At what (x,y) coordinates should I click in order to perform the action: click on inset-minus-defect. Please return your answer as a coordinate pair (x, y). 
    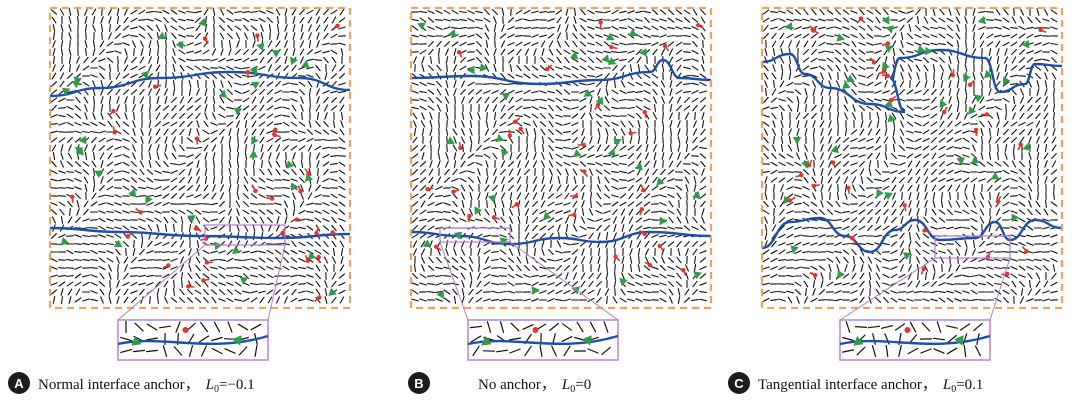
    Looking at the image, I should click on (535, 330).